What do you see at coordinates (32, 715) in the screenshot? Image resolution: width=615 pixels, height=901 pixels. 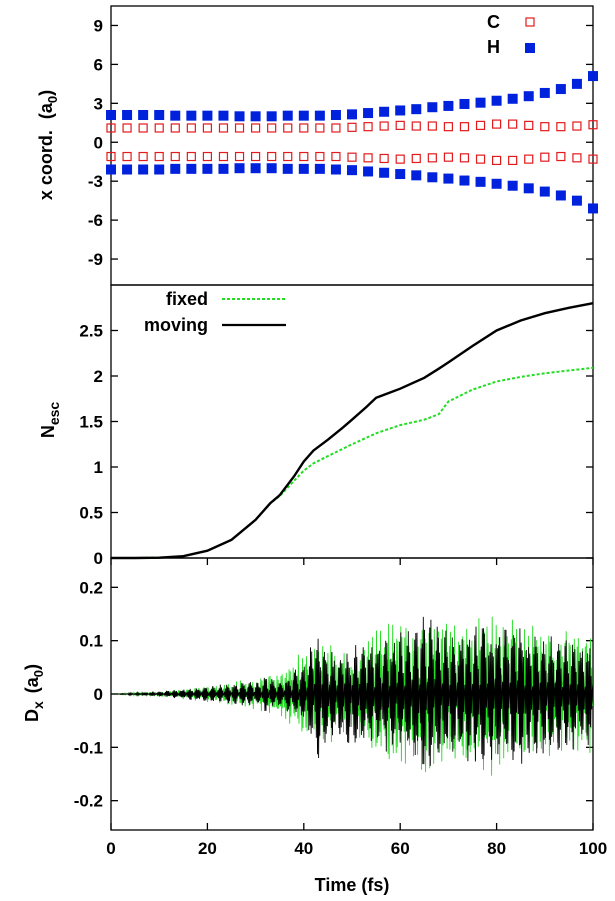 I see `bot-ylabel-text: D` at bounding box center [32, 715].